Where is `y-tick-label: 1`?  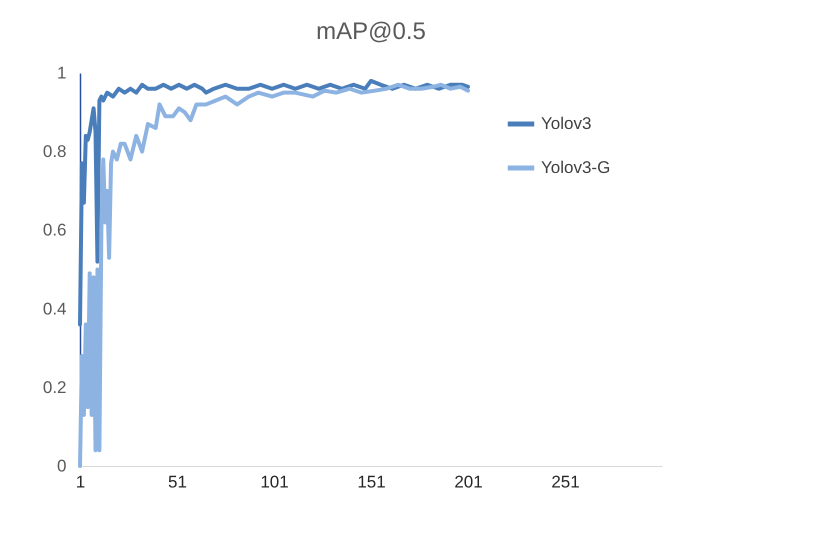
y-tick-label: 1 is located at coordinates (61, 73).